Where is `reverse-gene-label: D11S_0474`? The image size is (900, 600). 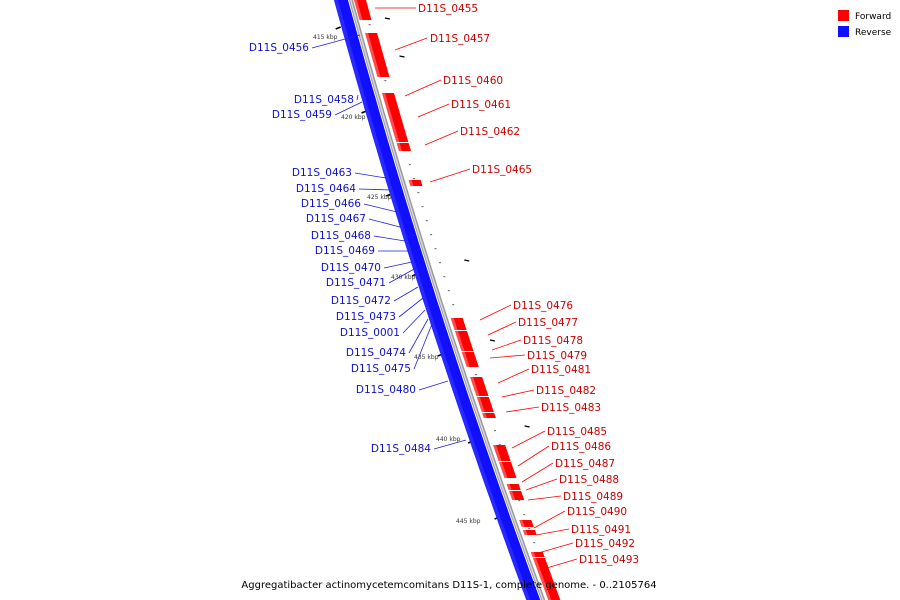
reverse-gene-label: D11S_0474 is located at coordinates (376, 353).